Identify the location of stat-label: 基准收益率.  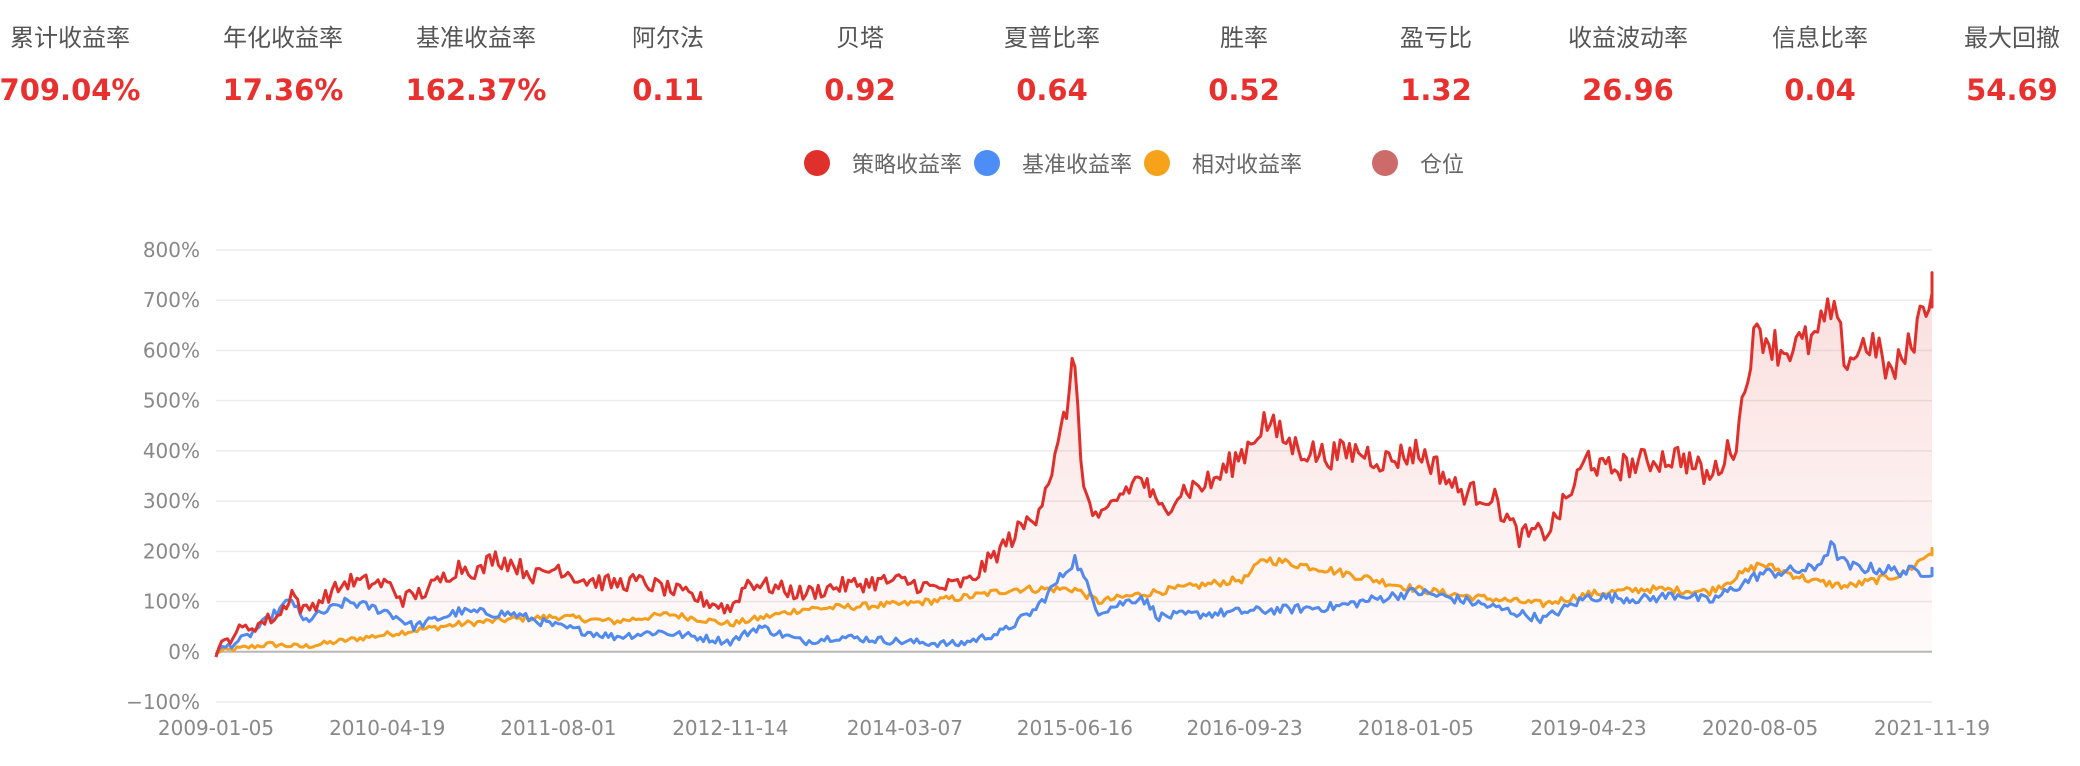
(476, 38).